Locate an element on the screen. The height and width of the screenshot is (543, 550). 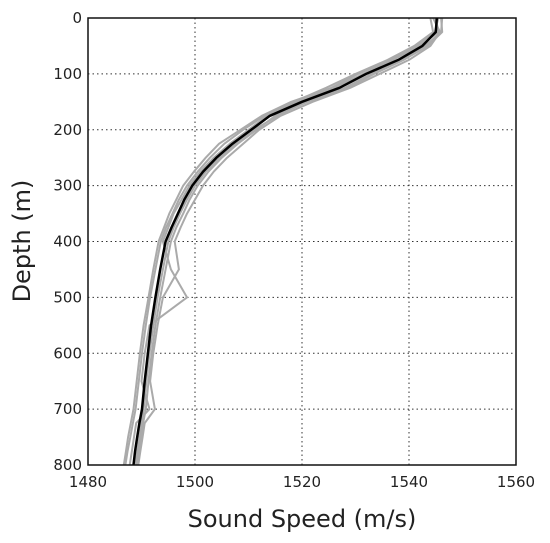
y-tick-label: 700 is located at coordinates (67, 409).